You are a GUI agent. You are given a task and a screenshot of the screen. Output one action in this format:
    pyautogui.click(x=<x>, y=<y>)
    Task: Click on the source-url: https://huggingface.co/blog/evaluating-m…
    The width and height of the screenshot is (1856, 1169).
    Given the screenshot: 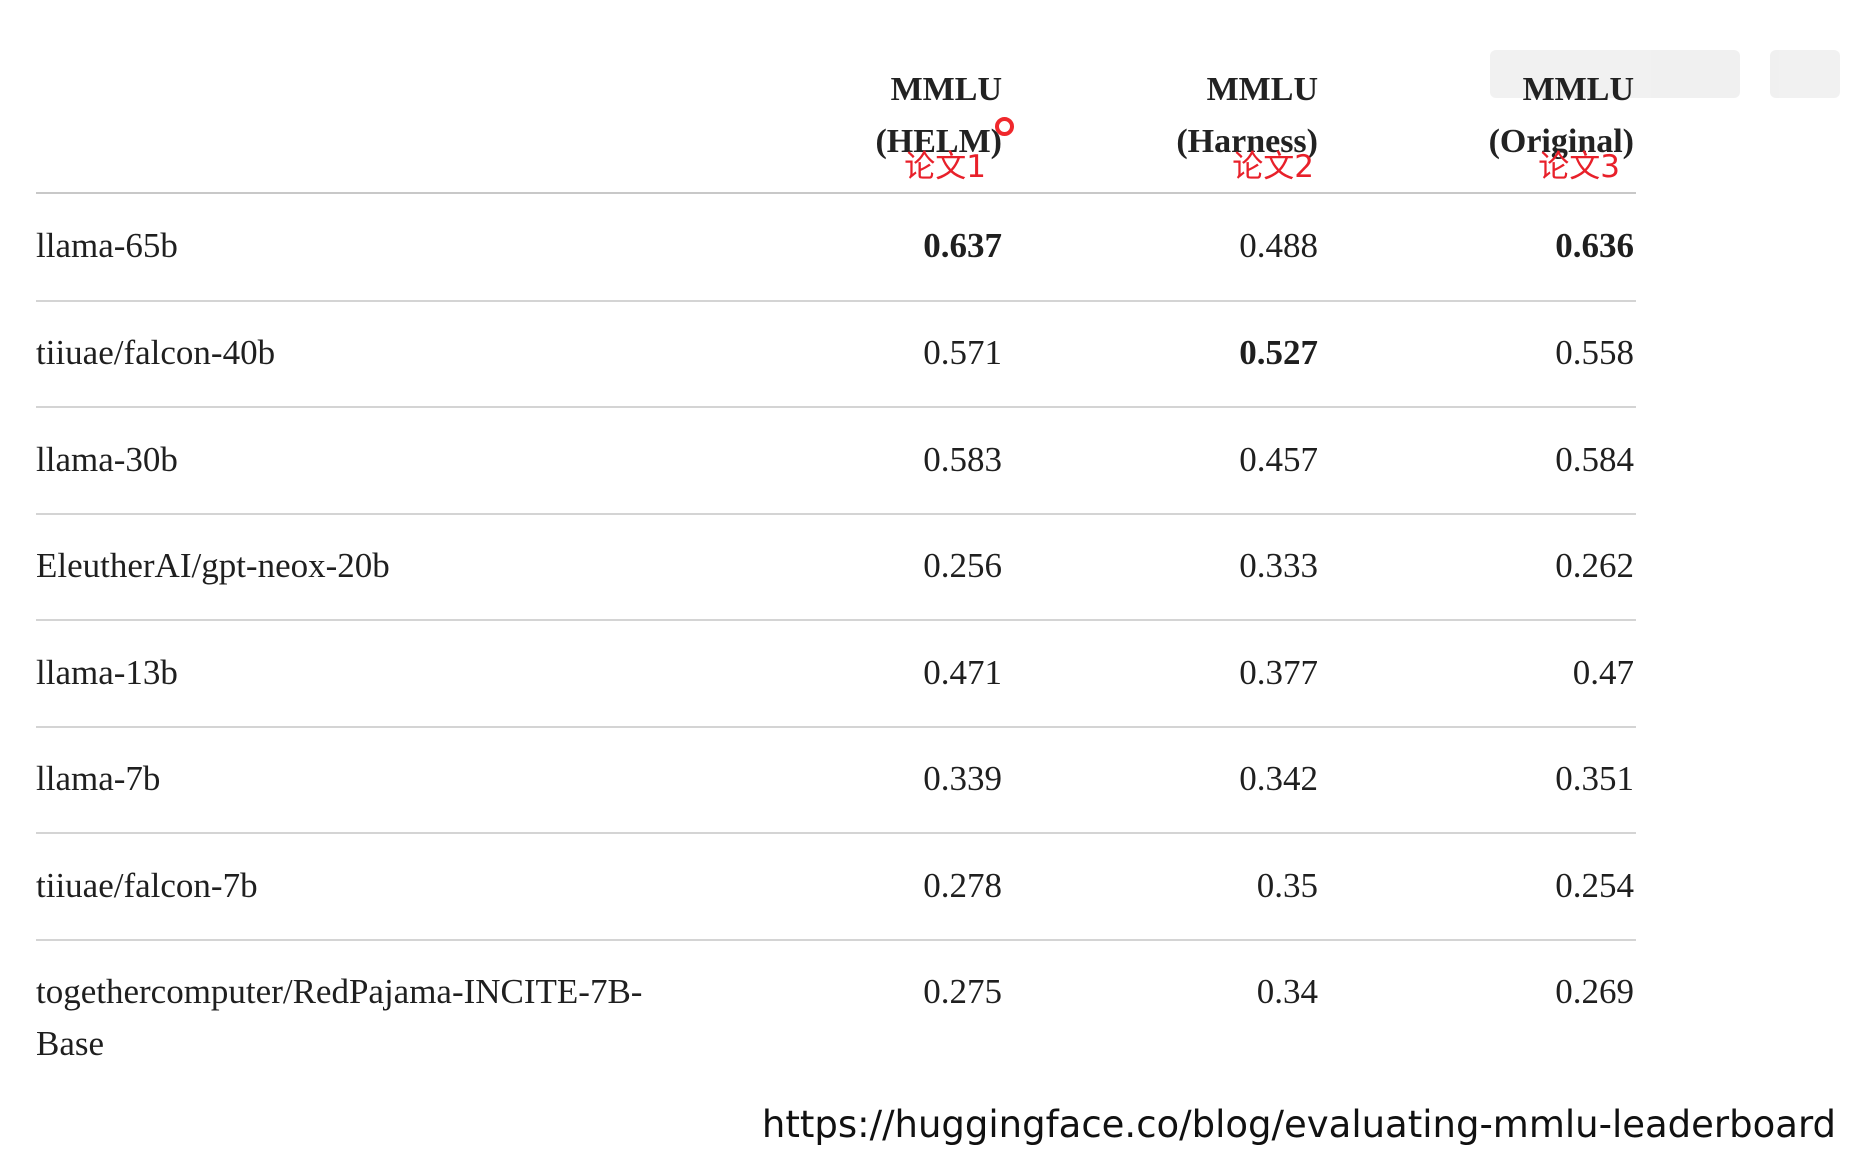 What is the action you would take?
    pyautogui.click(x=1298, y=1124)
    